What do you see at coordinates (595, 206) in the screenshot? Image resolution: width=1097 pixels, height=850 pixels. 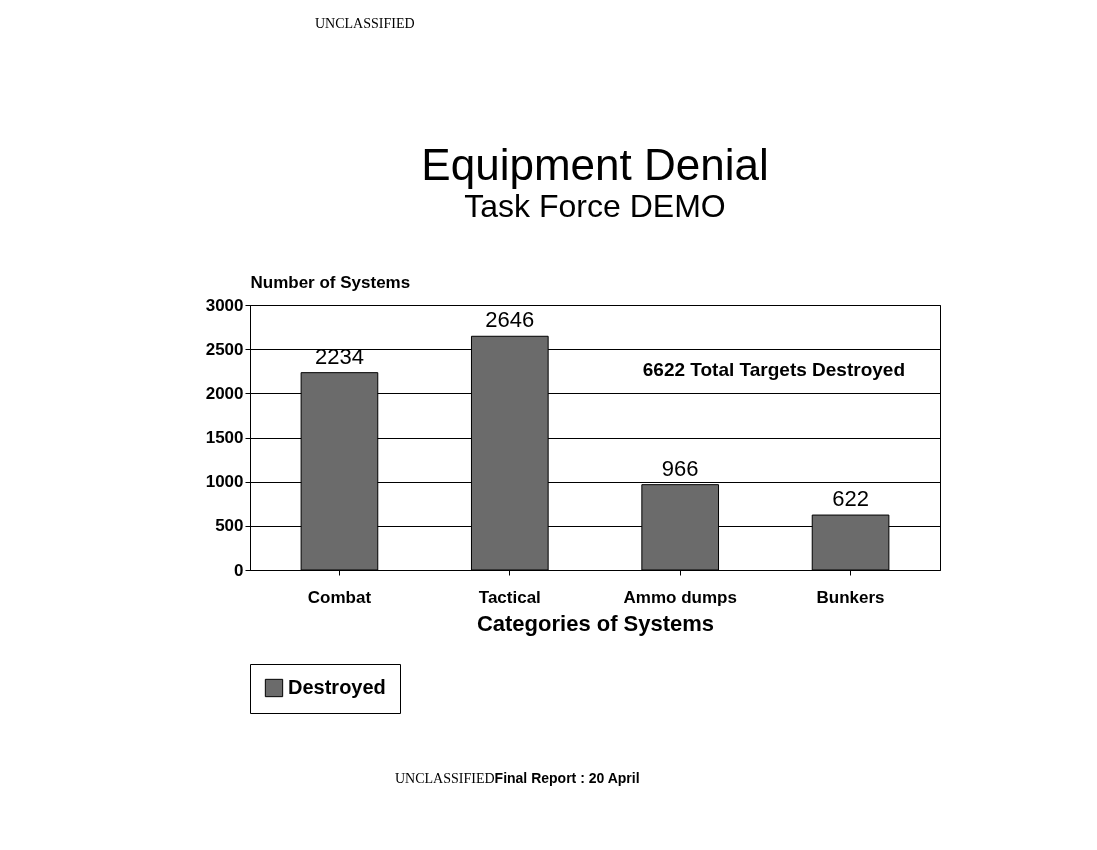 I see `chart-subtitle: Task Force DEMO` at bounding box center [595, 206].